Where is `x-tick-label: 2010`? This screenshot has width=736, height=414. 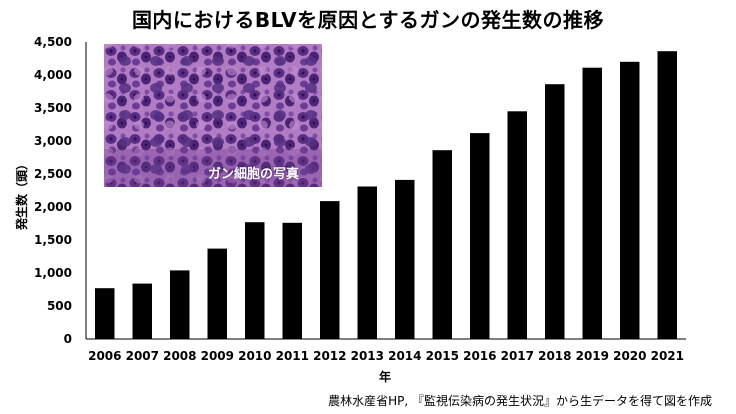 x-tick-label: 2010 is located at coordinates (254, 356).